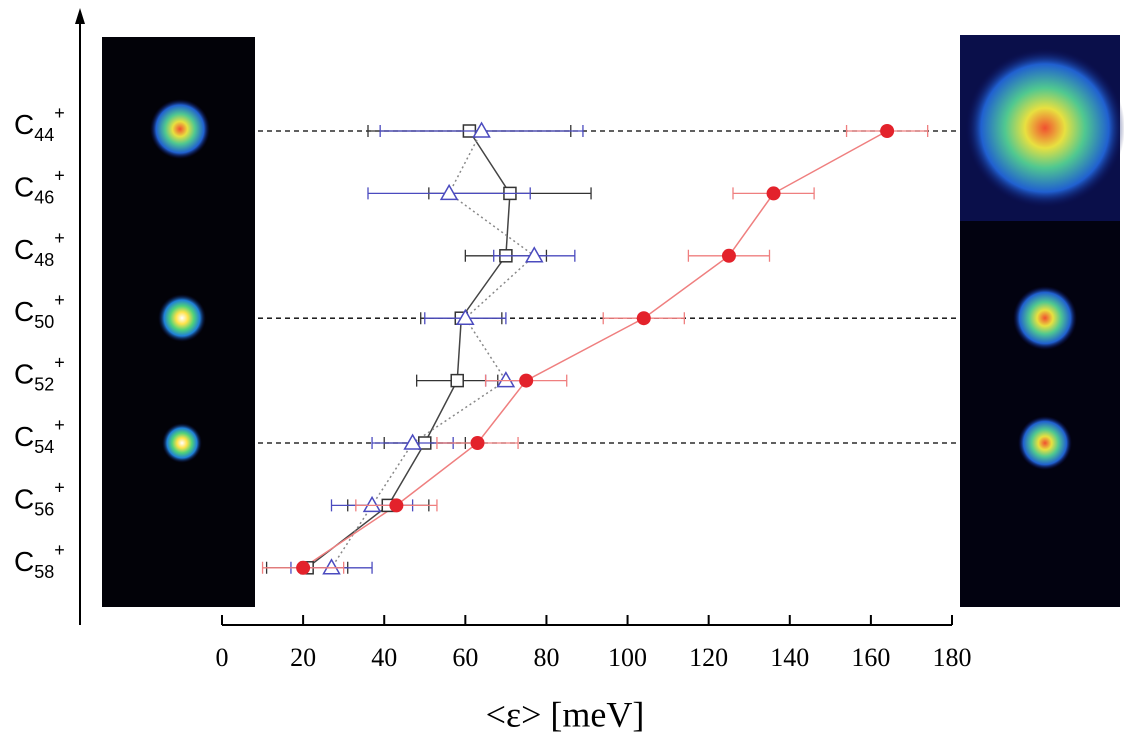 The height and width of the screenshot is (744, 1124). I want to click on category-sub: 58, so click(44, 572).